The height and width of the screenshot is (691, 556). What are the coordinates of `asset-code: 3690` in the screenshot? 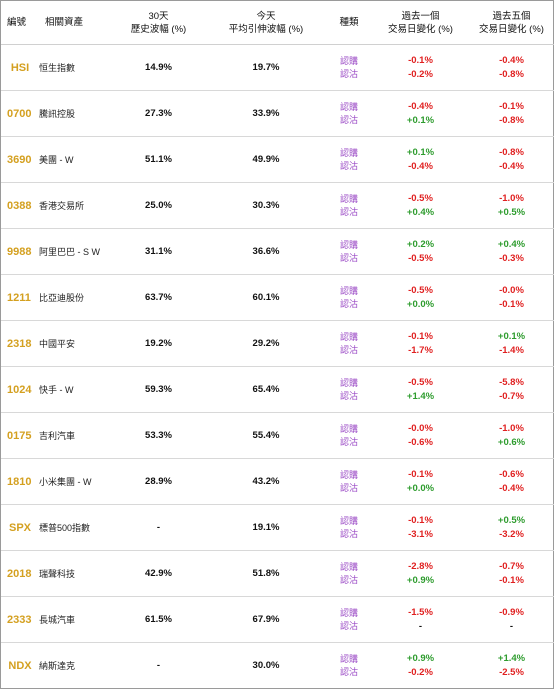 It's located at (20, 159).